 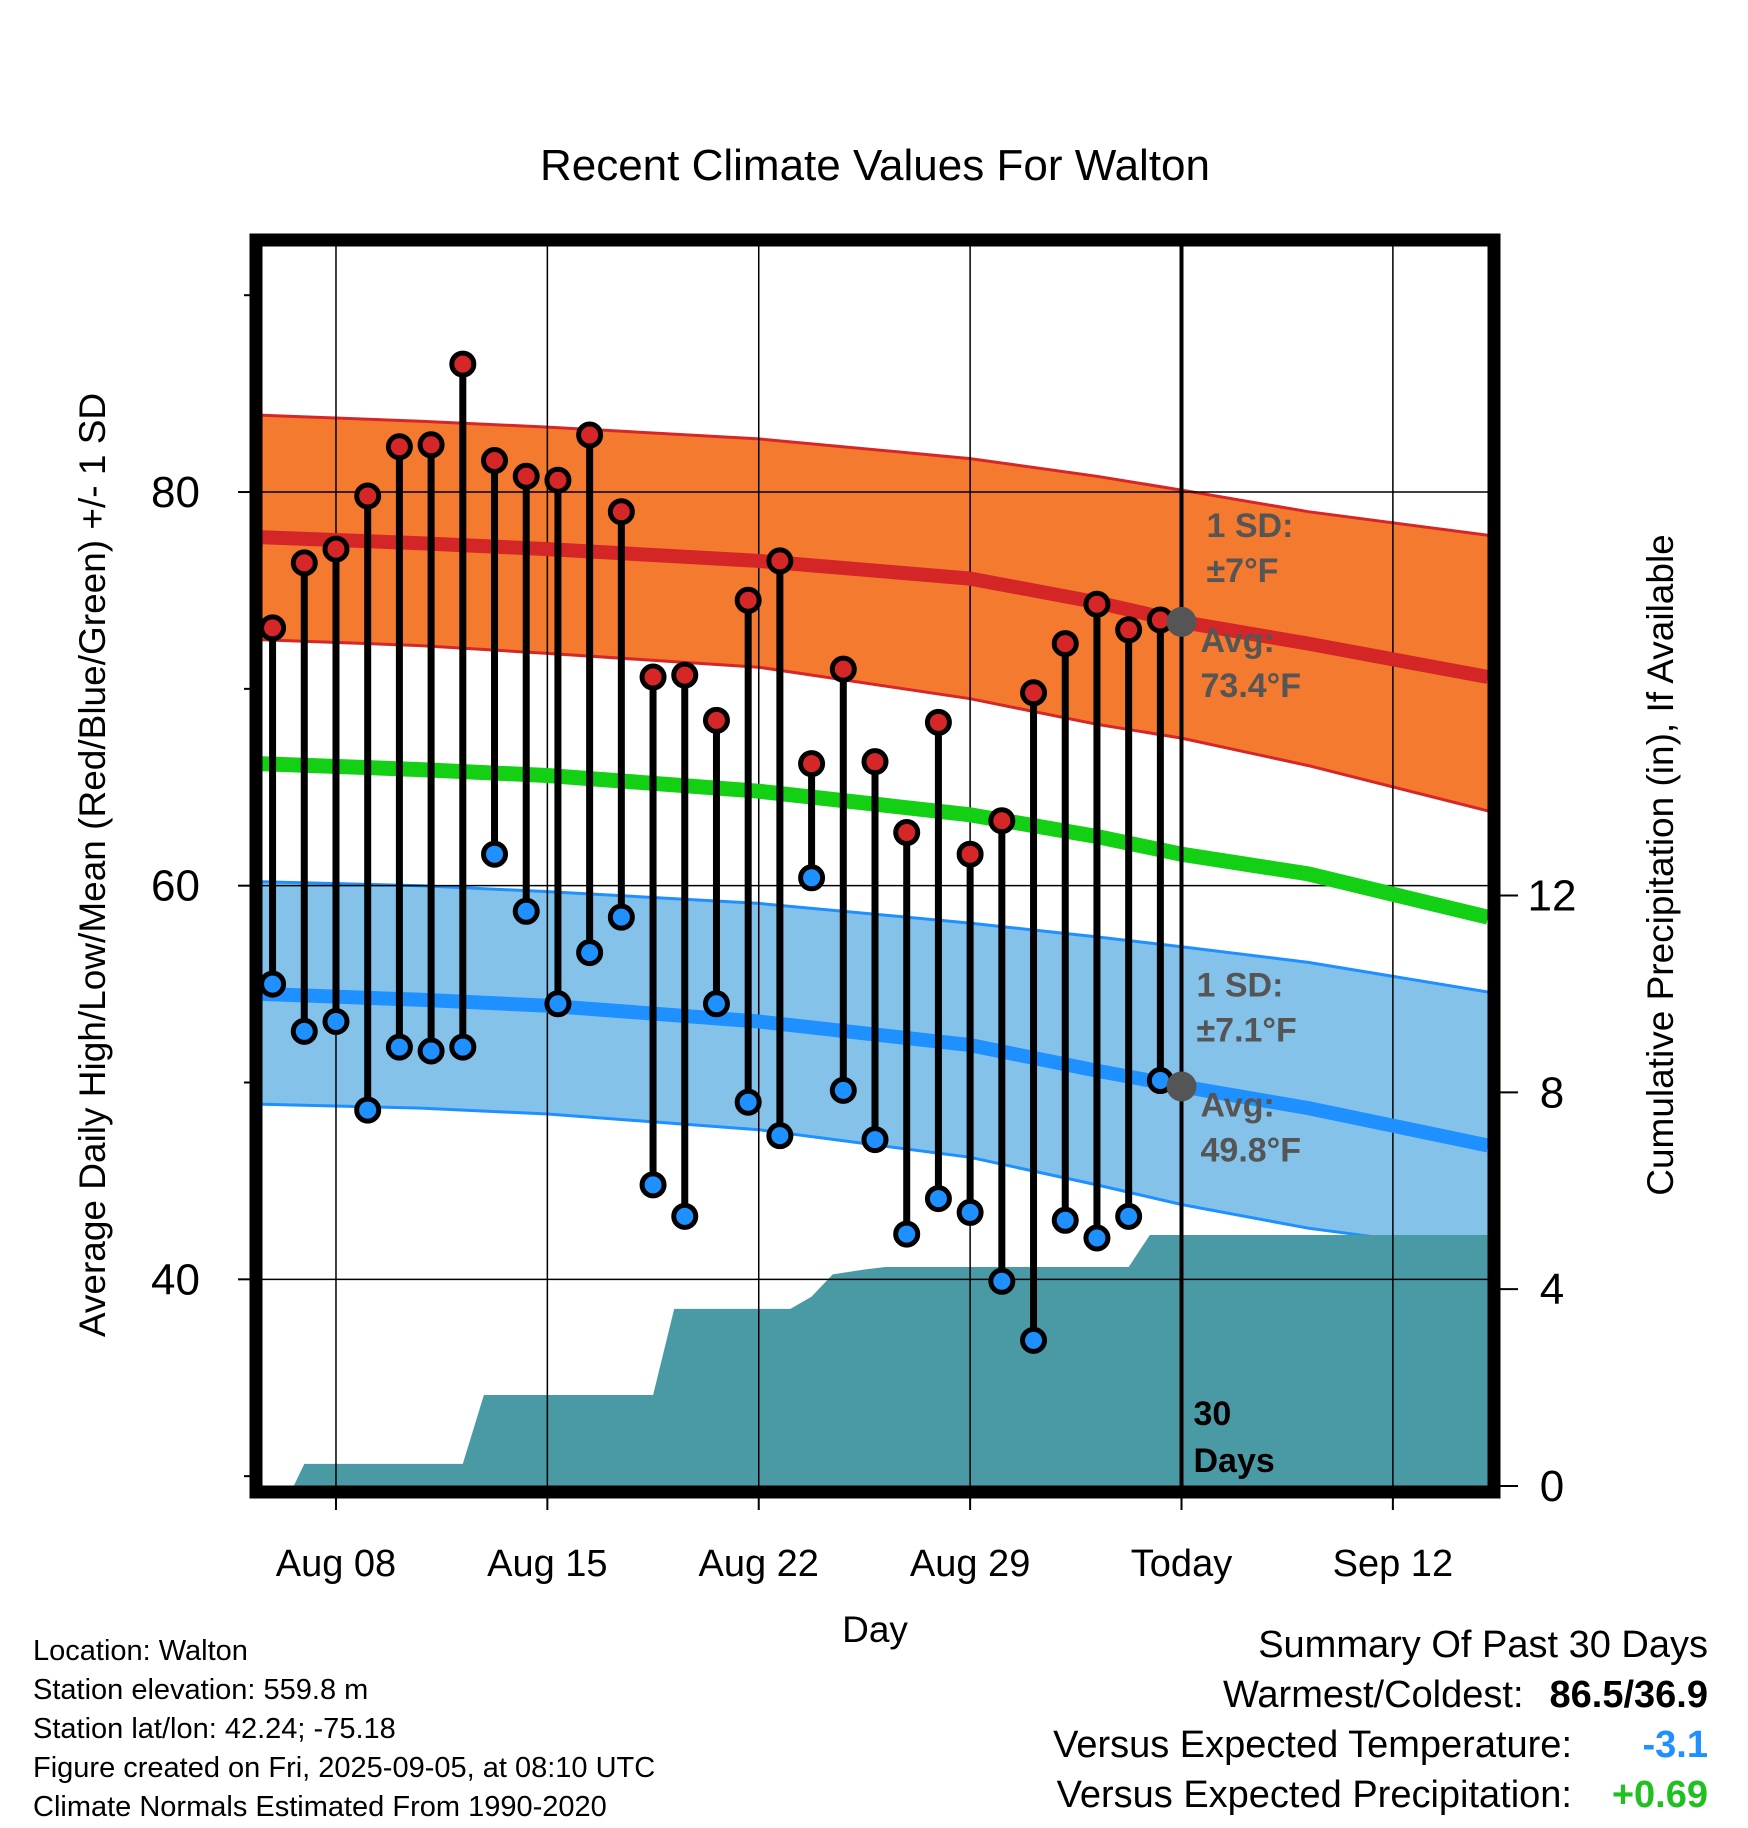 I want to click on low-sd-label: 1 SD:, so click(x=1240, y=985).